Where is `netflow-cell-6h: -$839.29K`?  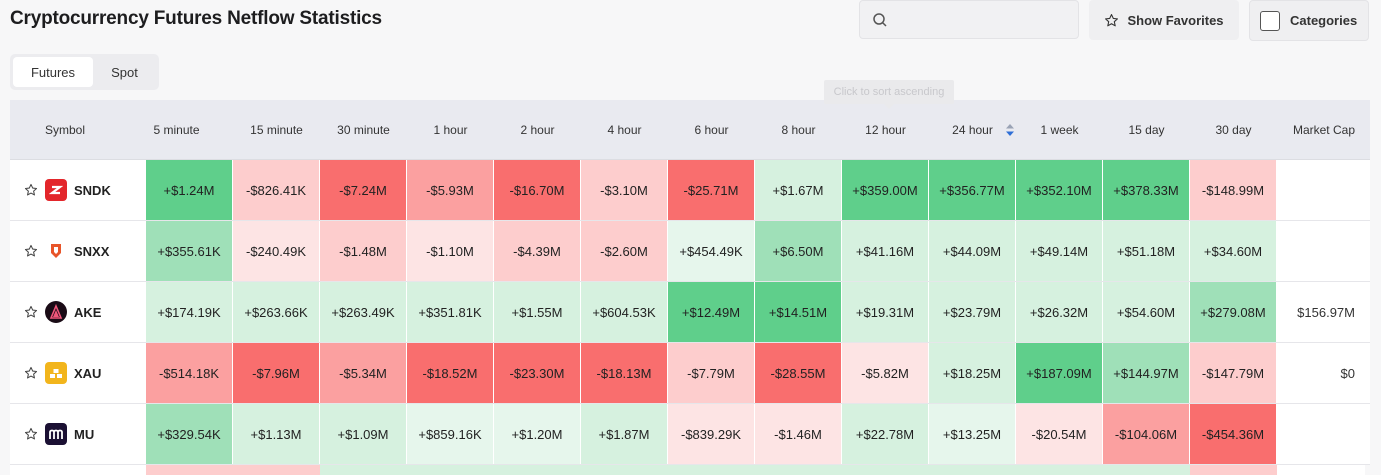 netflow-cell-6h: -$839.29K is located at coordinates (711, 434).